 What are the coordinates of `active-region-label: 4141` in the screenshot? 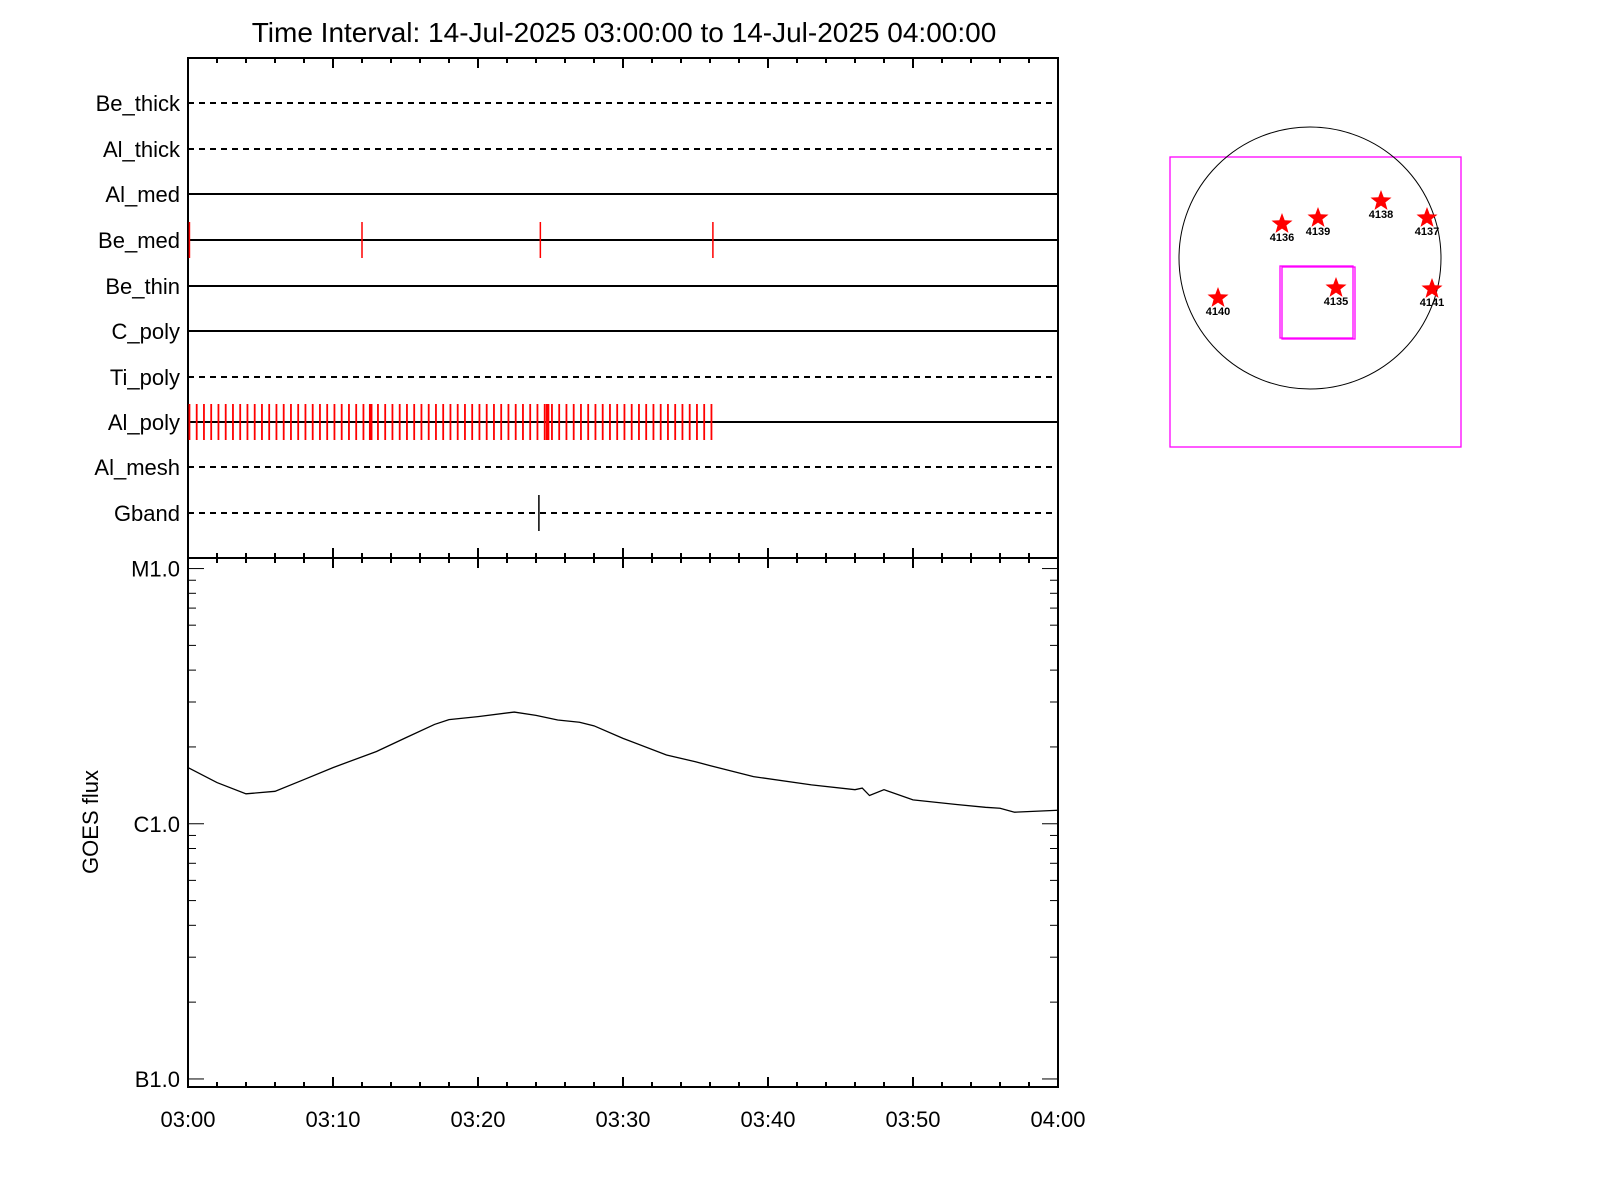 It's located at (1432, 303).